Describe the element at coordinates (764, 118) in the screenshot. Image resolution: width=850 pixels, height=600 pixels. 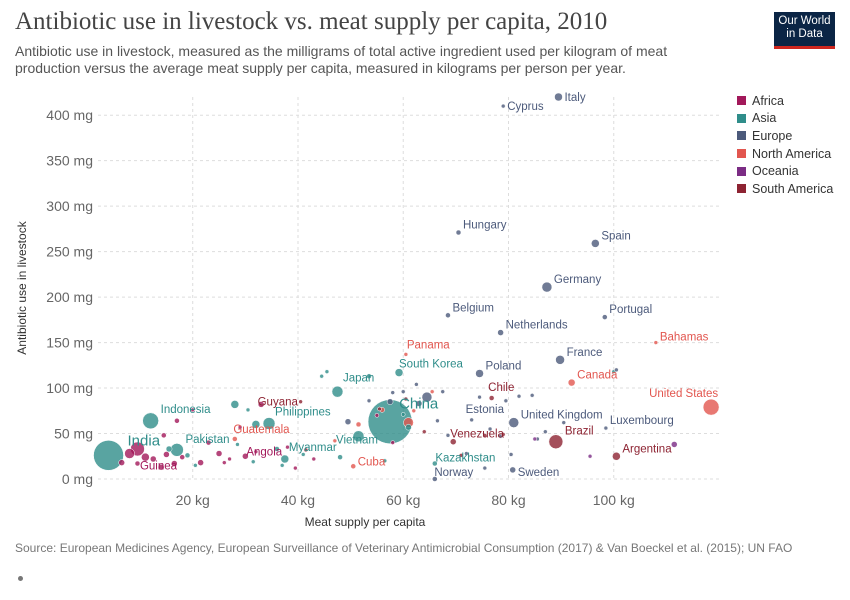
I see `legend-label: Asia` at that location.